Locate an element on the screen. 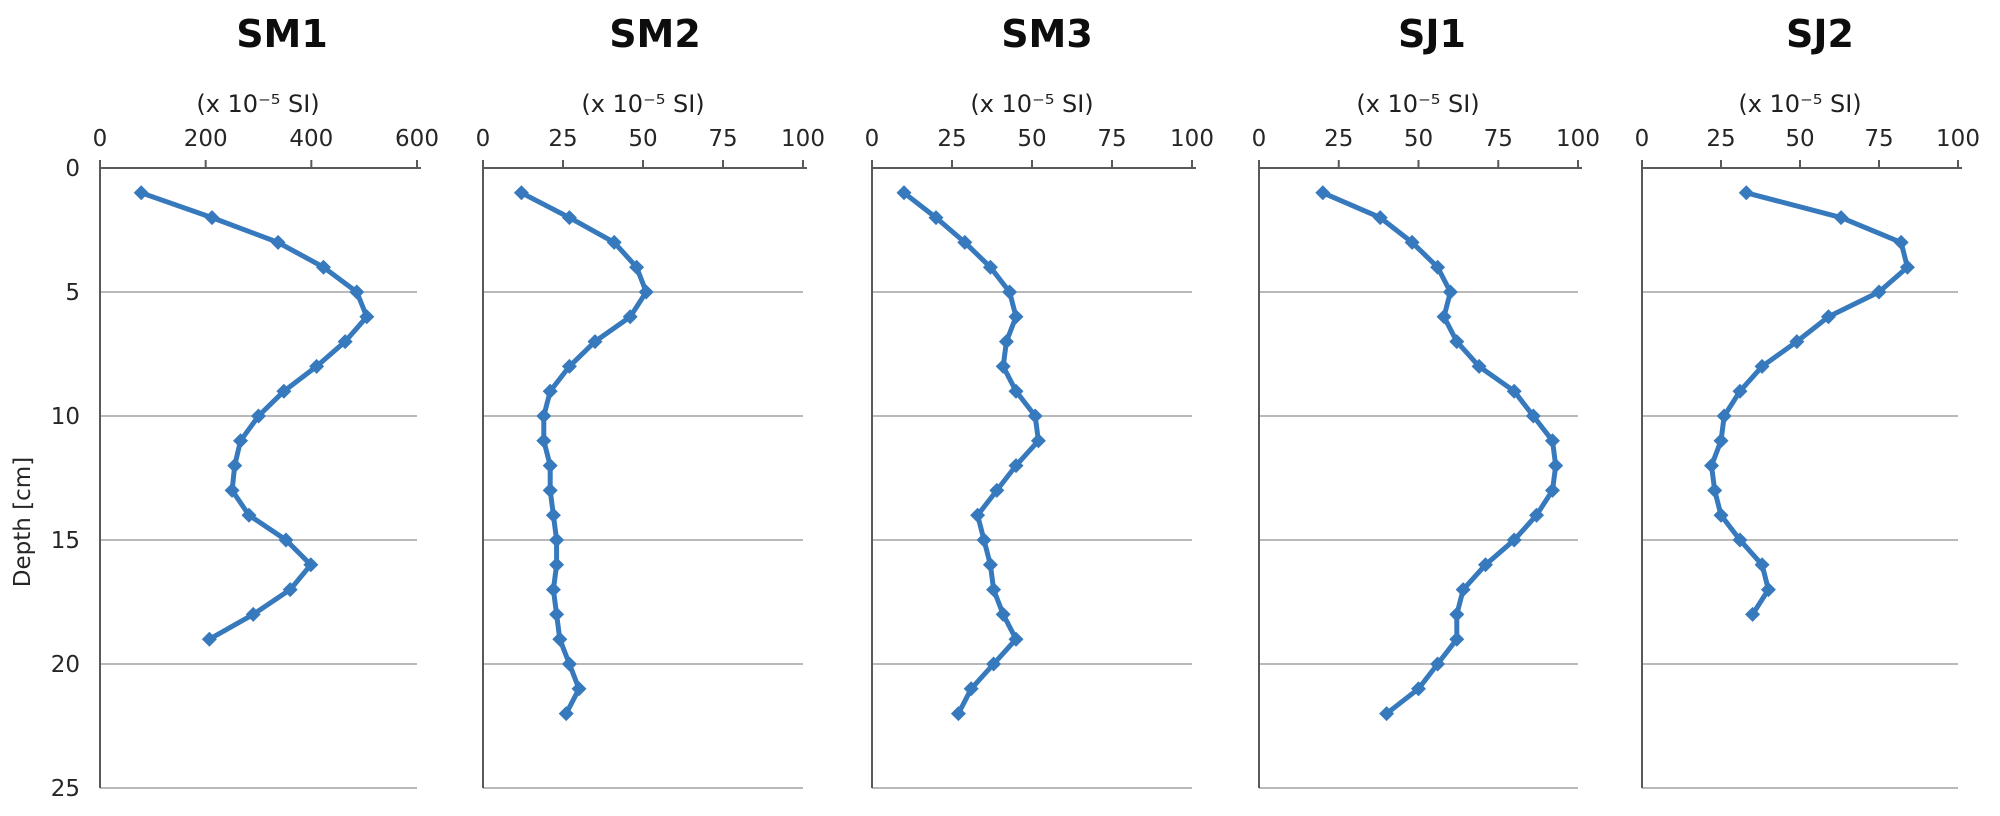 This screenshot has width=2000, height=816. x-tick-label: 100 is located at coordinates (1958, 139).